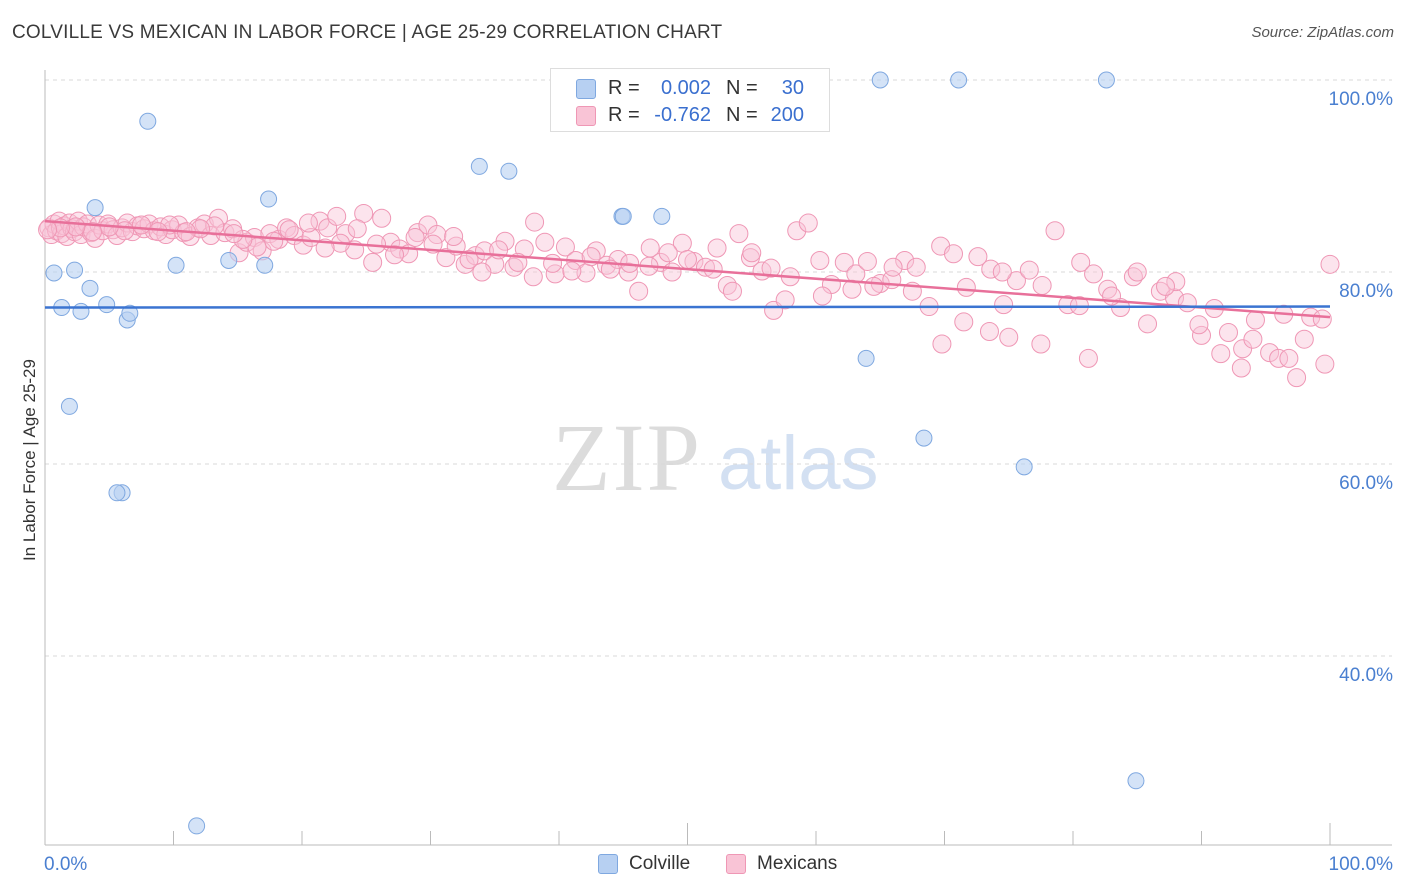 Image resolution: width=1406 pixels, height=892 pixels. What do you see at coordinates (736, 864) in the screenshot?
I see `mexicans-legend-swatch` at bounding box center [736, 864].